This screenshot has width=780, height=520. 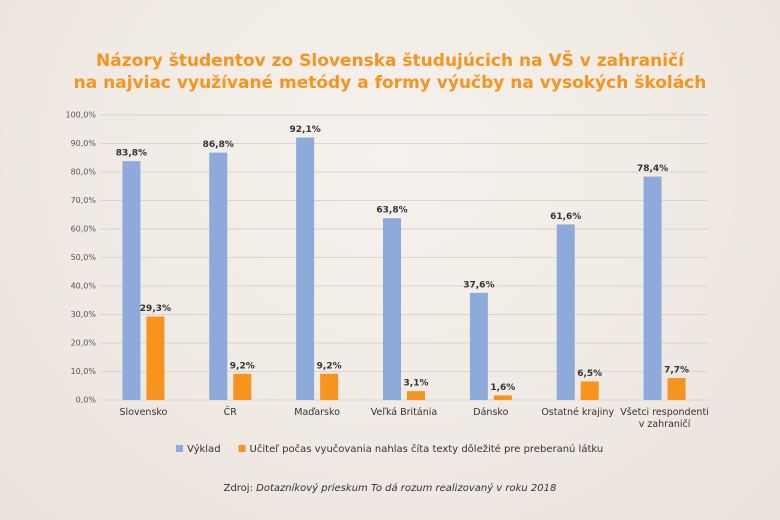 I want to click on y-tick-label: 10,0%, so click(x=84, y=371).